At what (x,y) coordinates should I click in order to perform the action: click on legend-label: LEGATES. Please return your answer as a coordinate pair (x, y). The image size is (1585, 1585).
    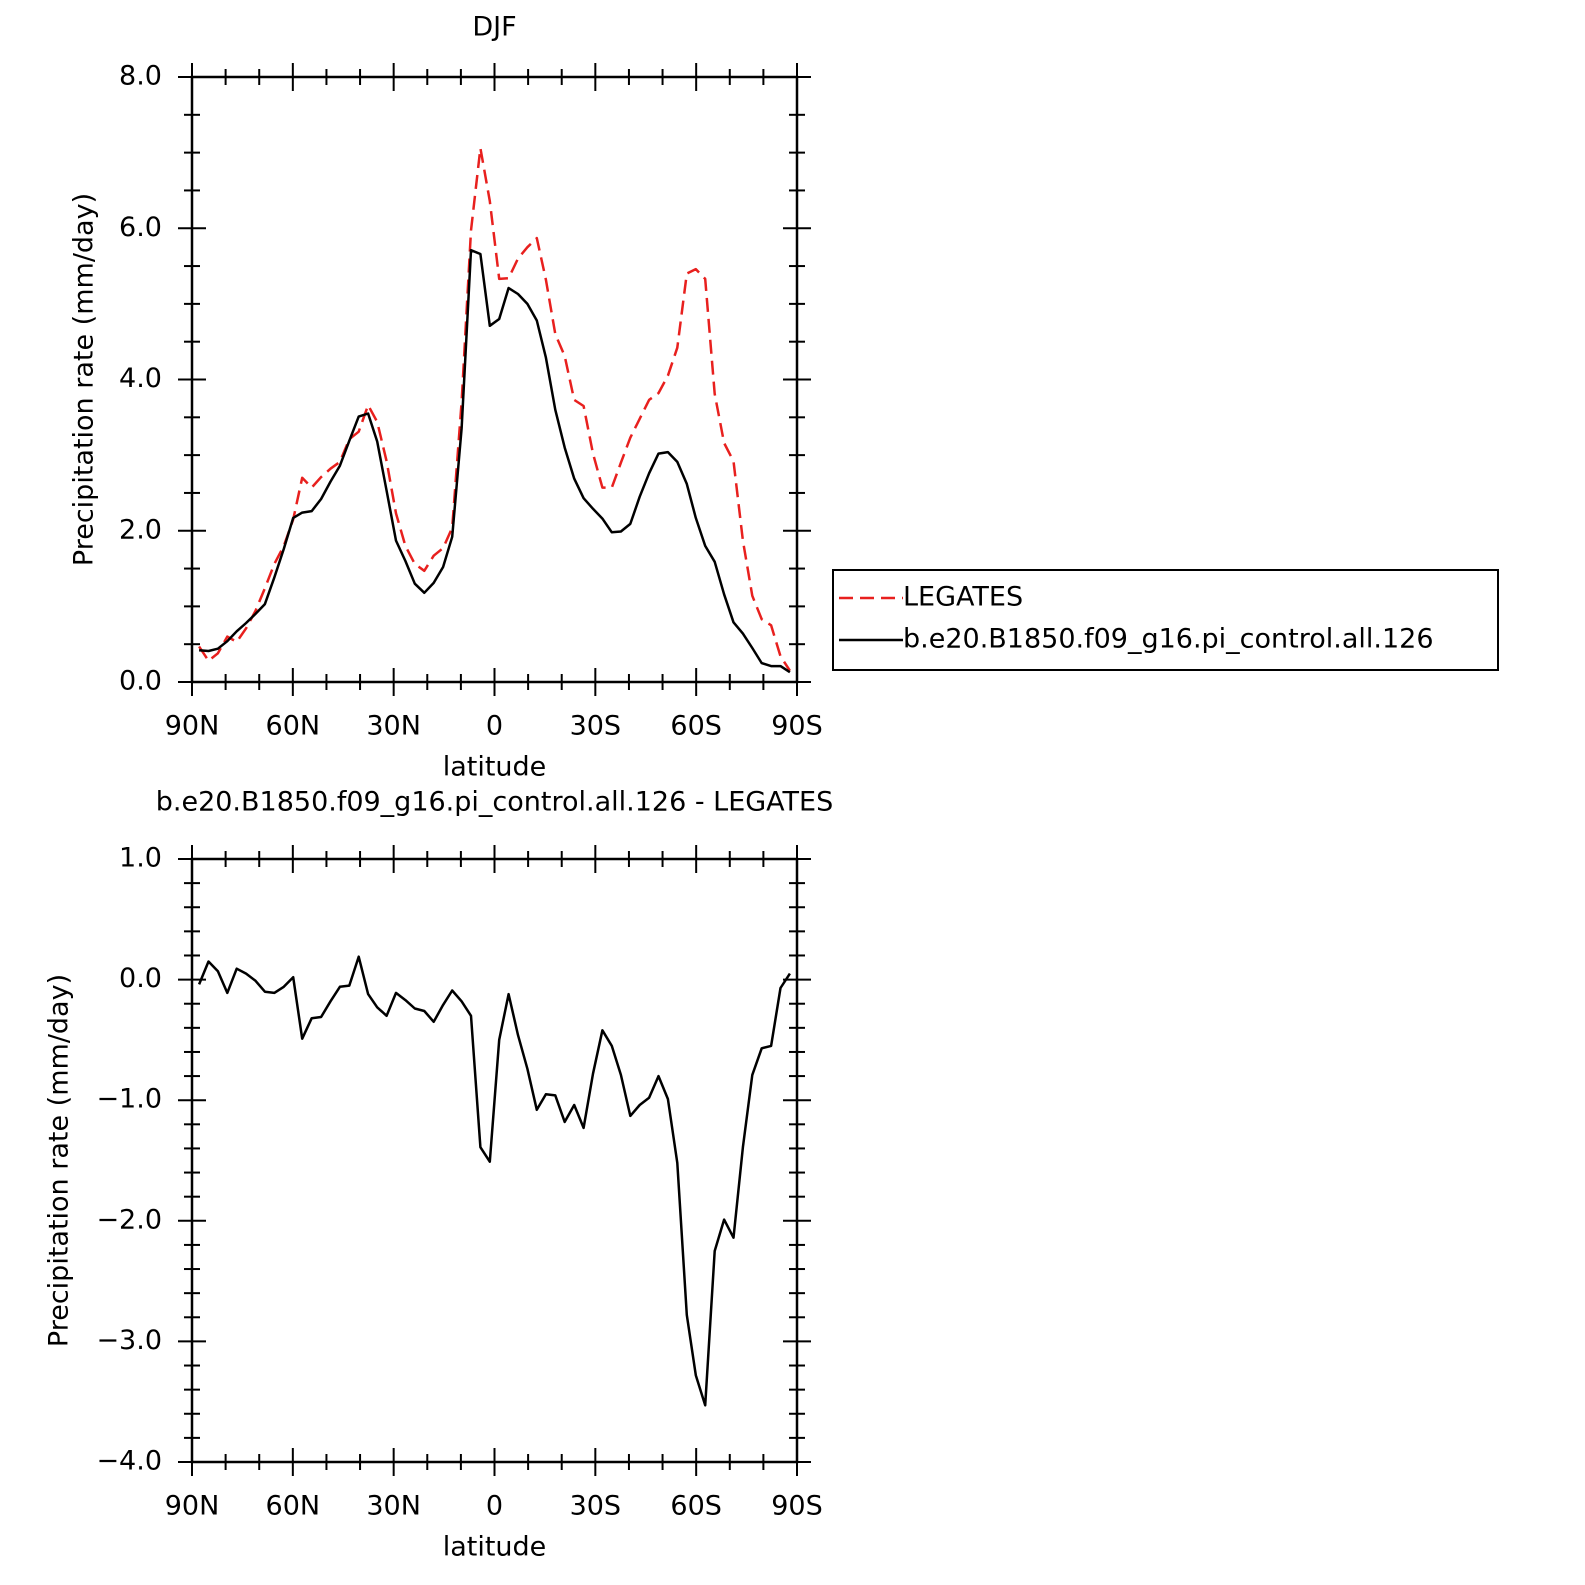
    Looking at the image, I should click on (963, 597).